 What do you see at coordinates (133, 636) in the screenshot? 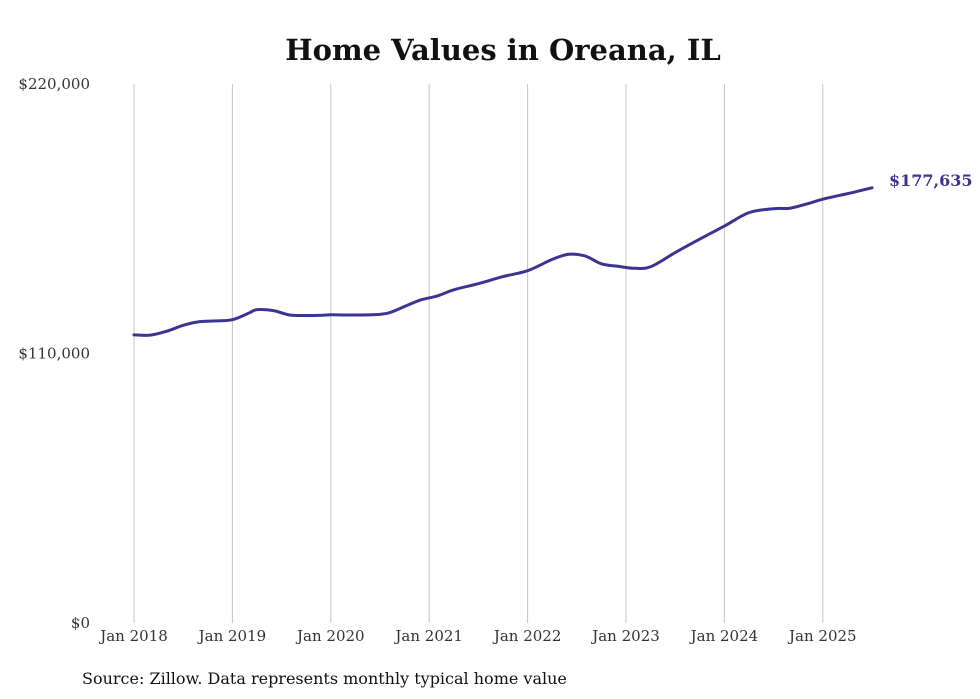
I see `x-tick-label: Jan 2018` at bounding box center [133, 636].